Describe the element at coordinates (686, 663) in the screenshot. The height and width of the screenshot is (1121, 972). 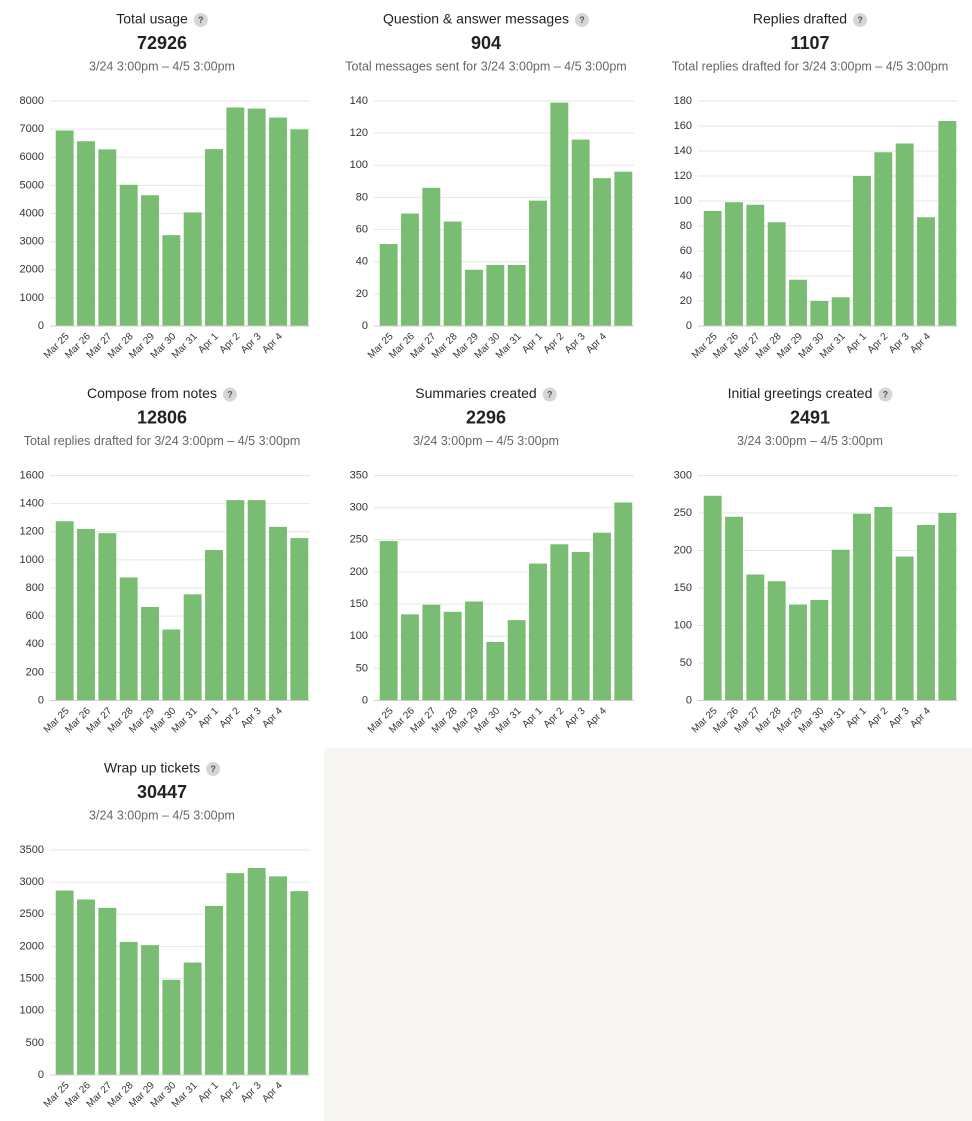
I see `y-tick-label: 50` at that location.